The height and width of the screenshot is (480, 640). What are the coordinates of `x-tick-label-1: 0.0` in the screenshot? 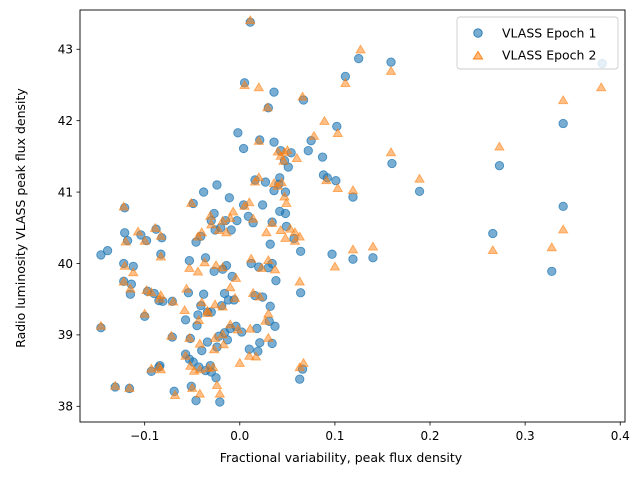 It's located at (239, 436).